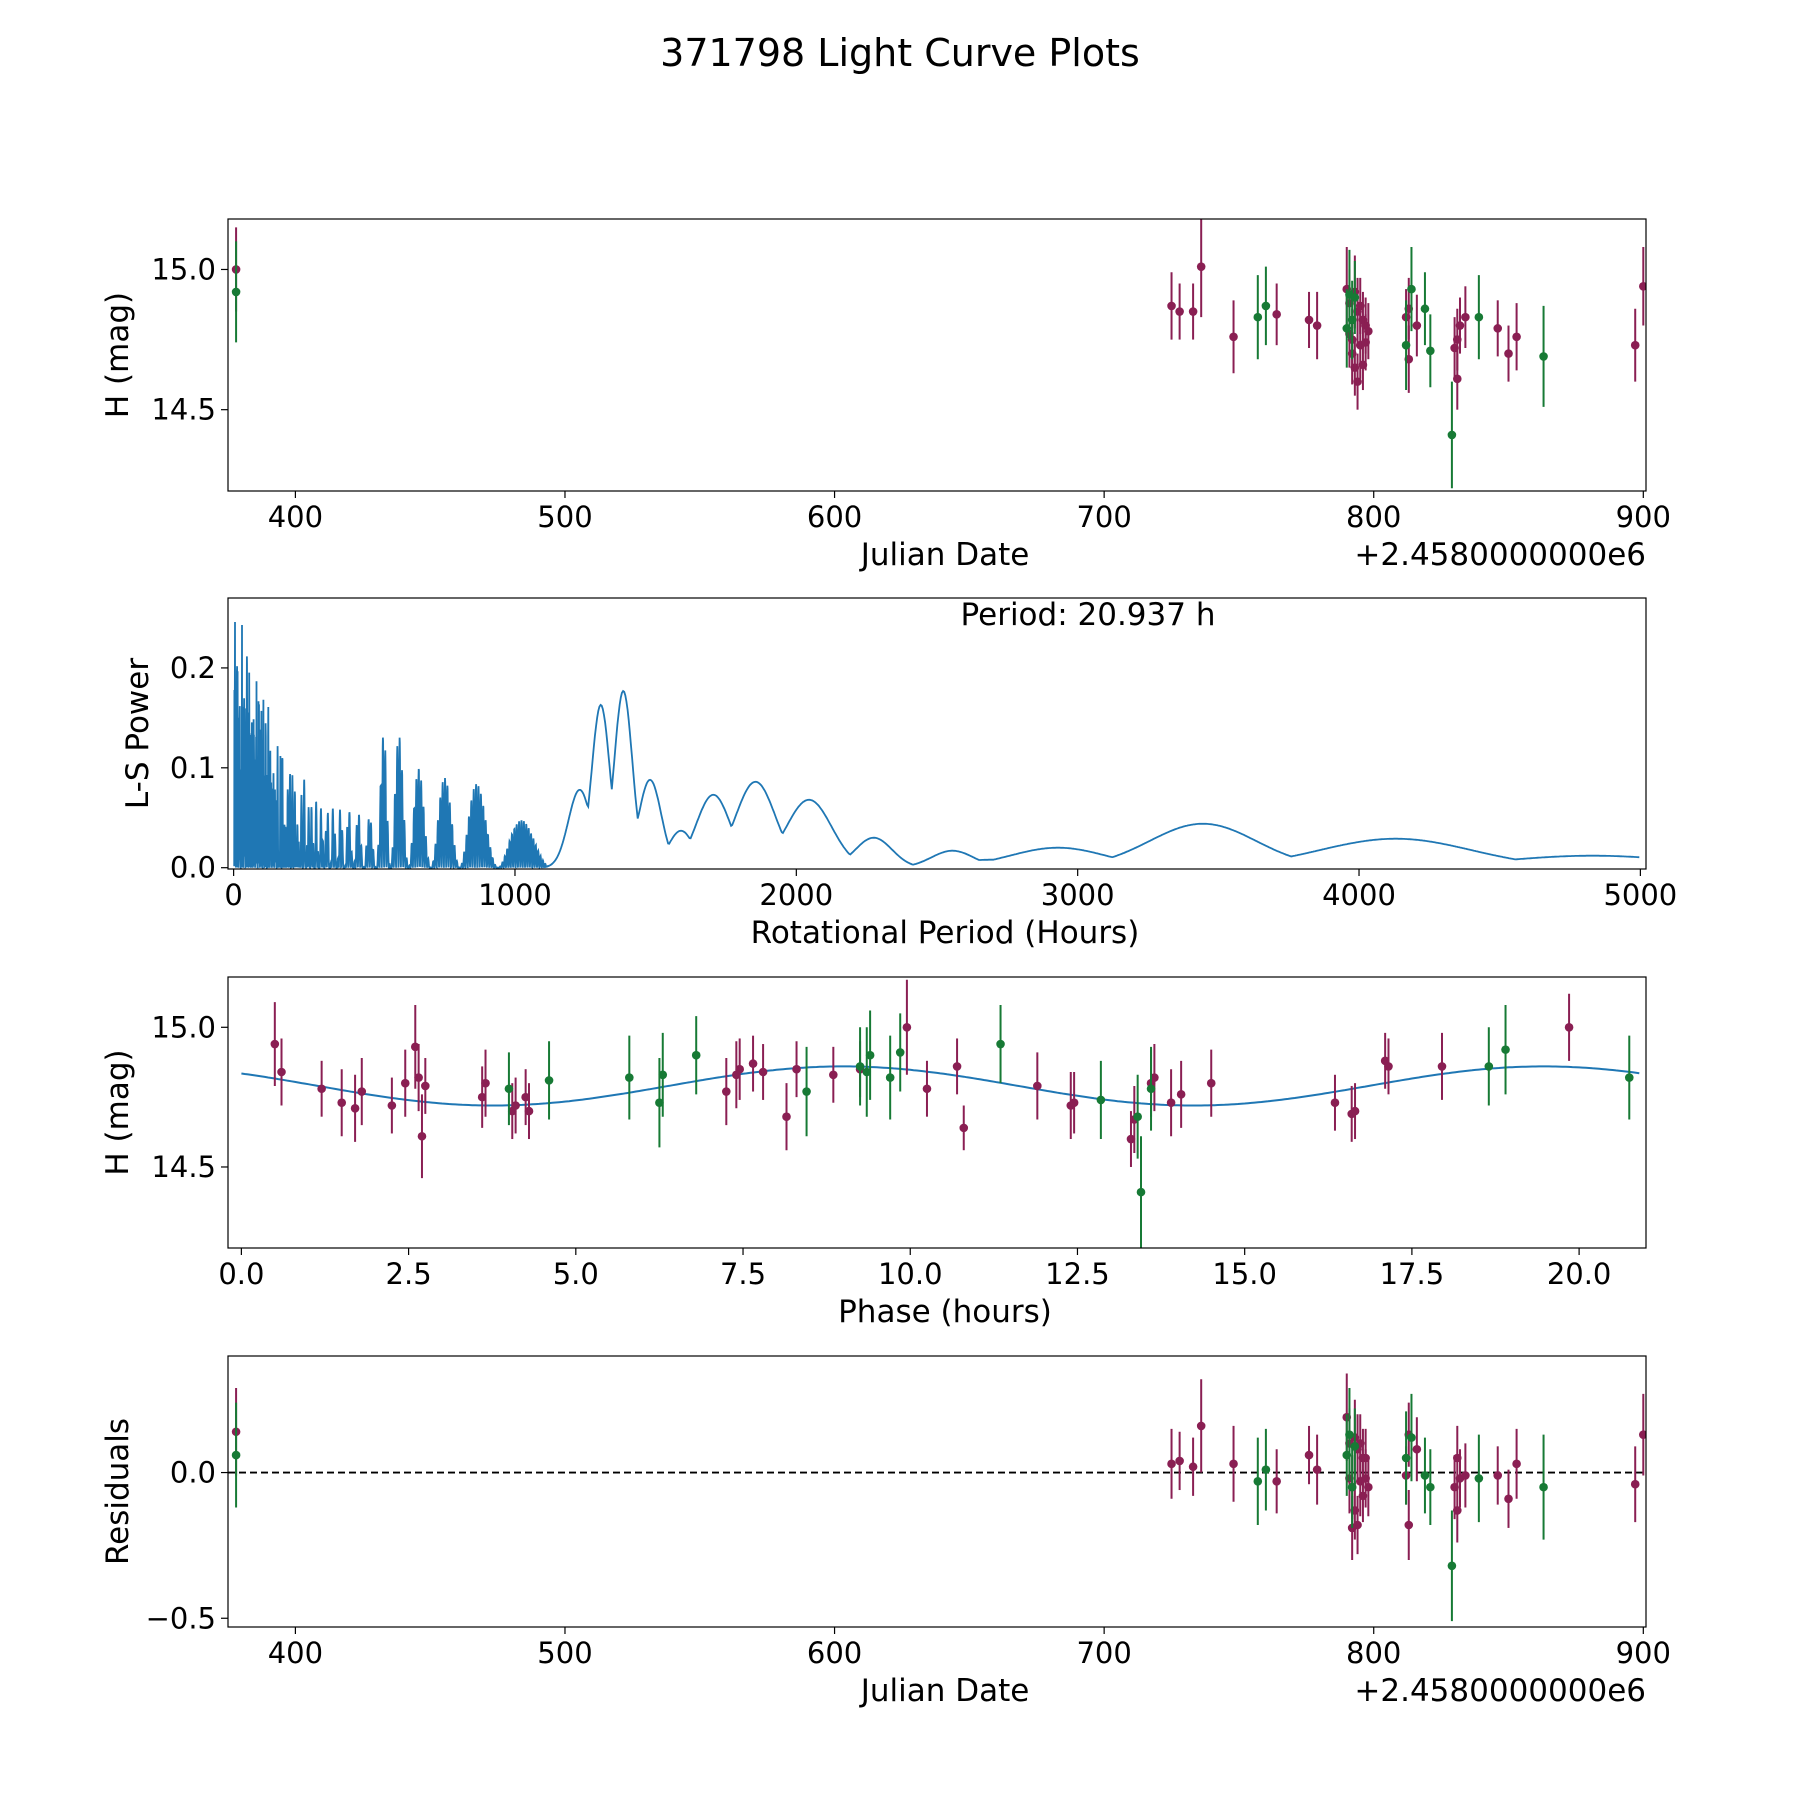  What do you see at coordinates (181, 1618) in the screenshot?
I see `residuals-ytick-label: −0.5` at bounding box center [181, 1618].